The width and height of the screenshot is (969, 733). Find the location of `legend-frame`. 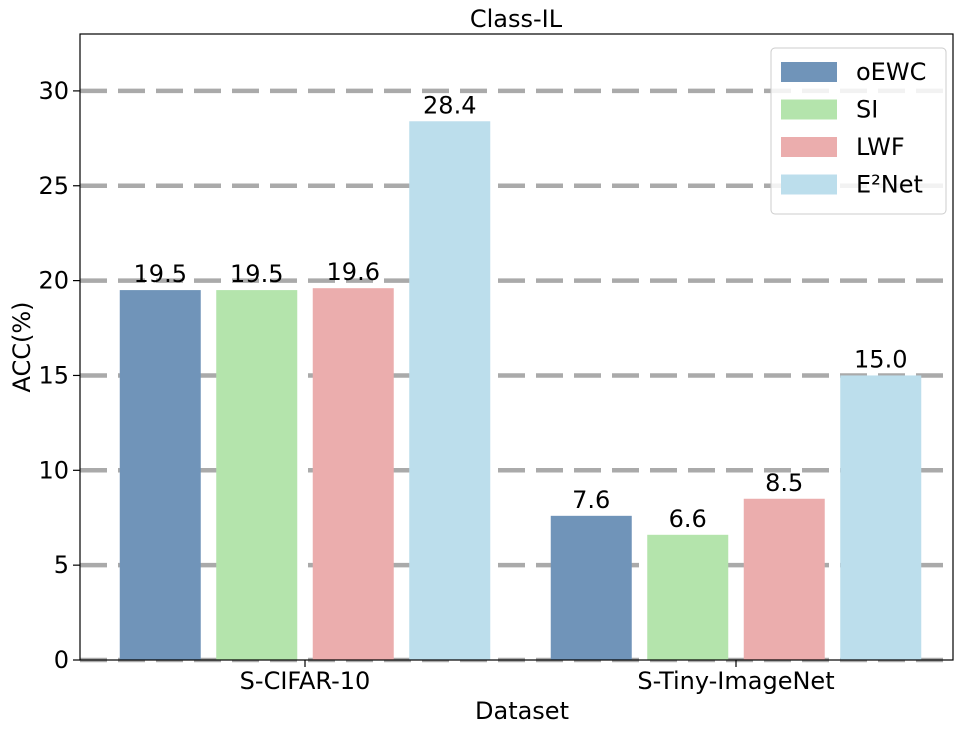

legend-frame is located at coordinates (858, 131).